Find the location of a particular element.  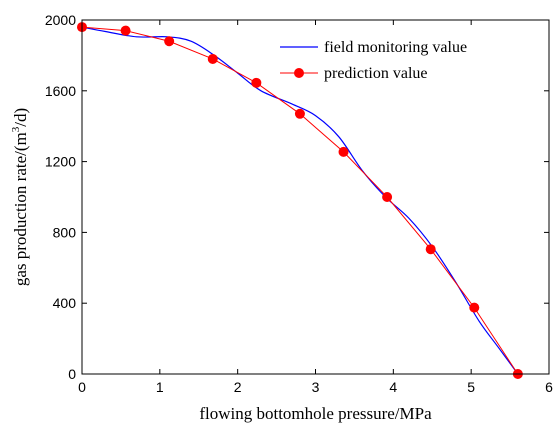

x-tick-label: 2 is located at coordinates (238, 387).